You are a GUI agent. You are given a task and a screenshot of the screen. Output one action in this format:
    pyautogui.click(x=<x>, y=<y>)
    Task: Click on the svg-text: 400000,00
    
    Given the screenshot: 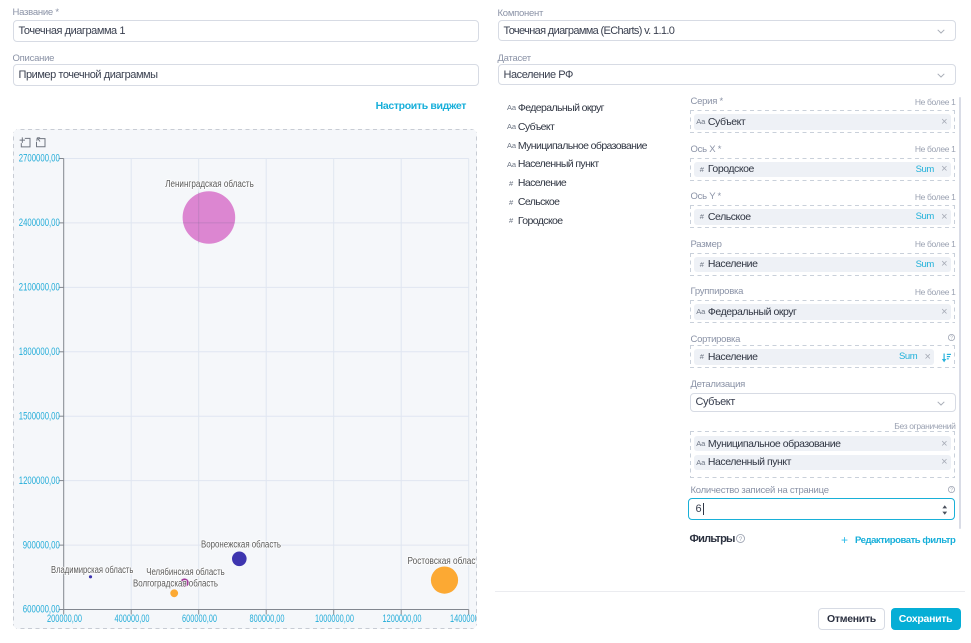 What is the action you would take?
    pyautogui.click(x=131, y=619)
    